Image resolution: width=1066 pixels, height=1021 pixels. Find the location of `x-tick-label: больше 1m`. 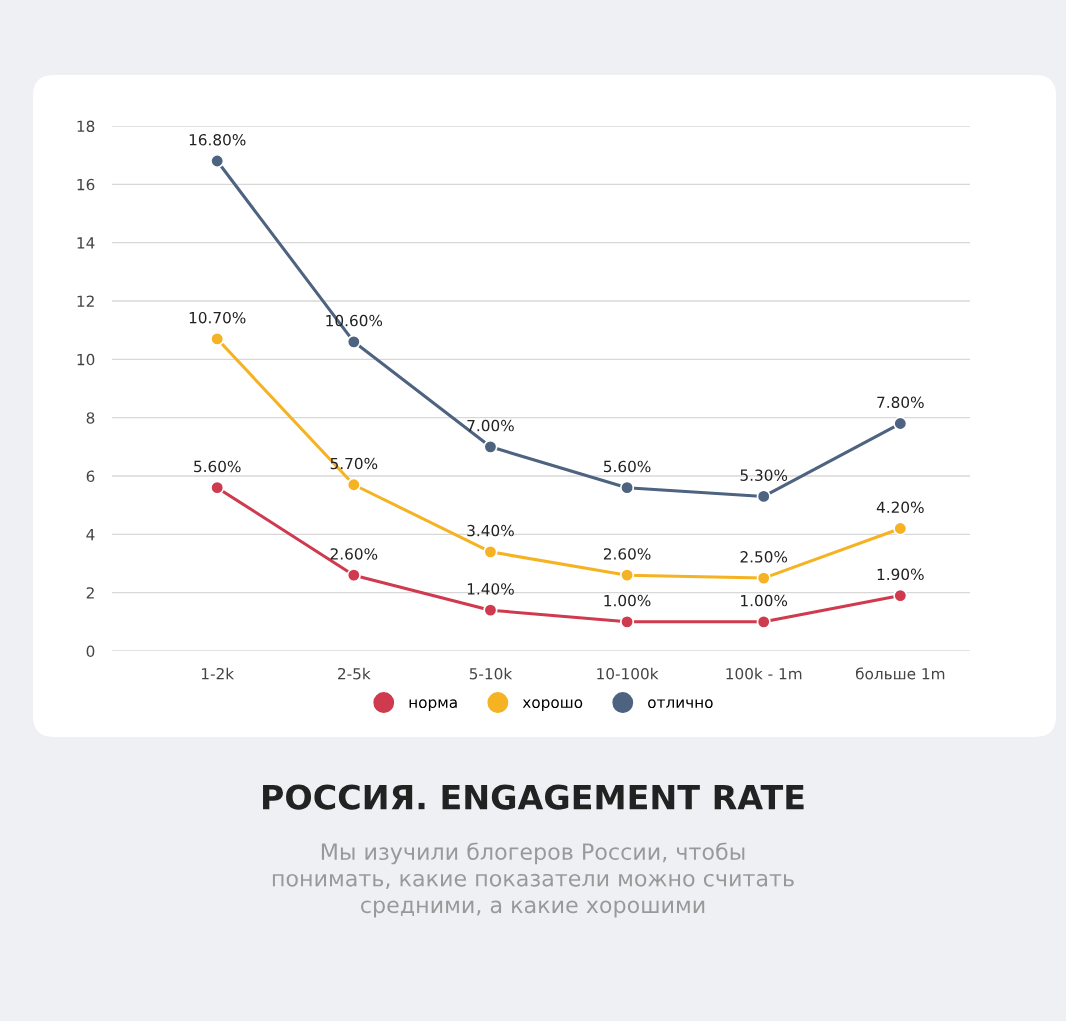

x-tick-label: больше 1m is located at coordinates (900, 673).